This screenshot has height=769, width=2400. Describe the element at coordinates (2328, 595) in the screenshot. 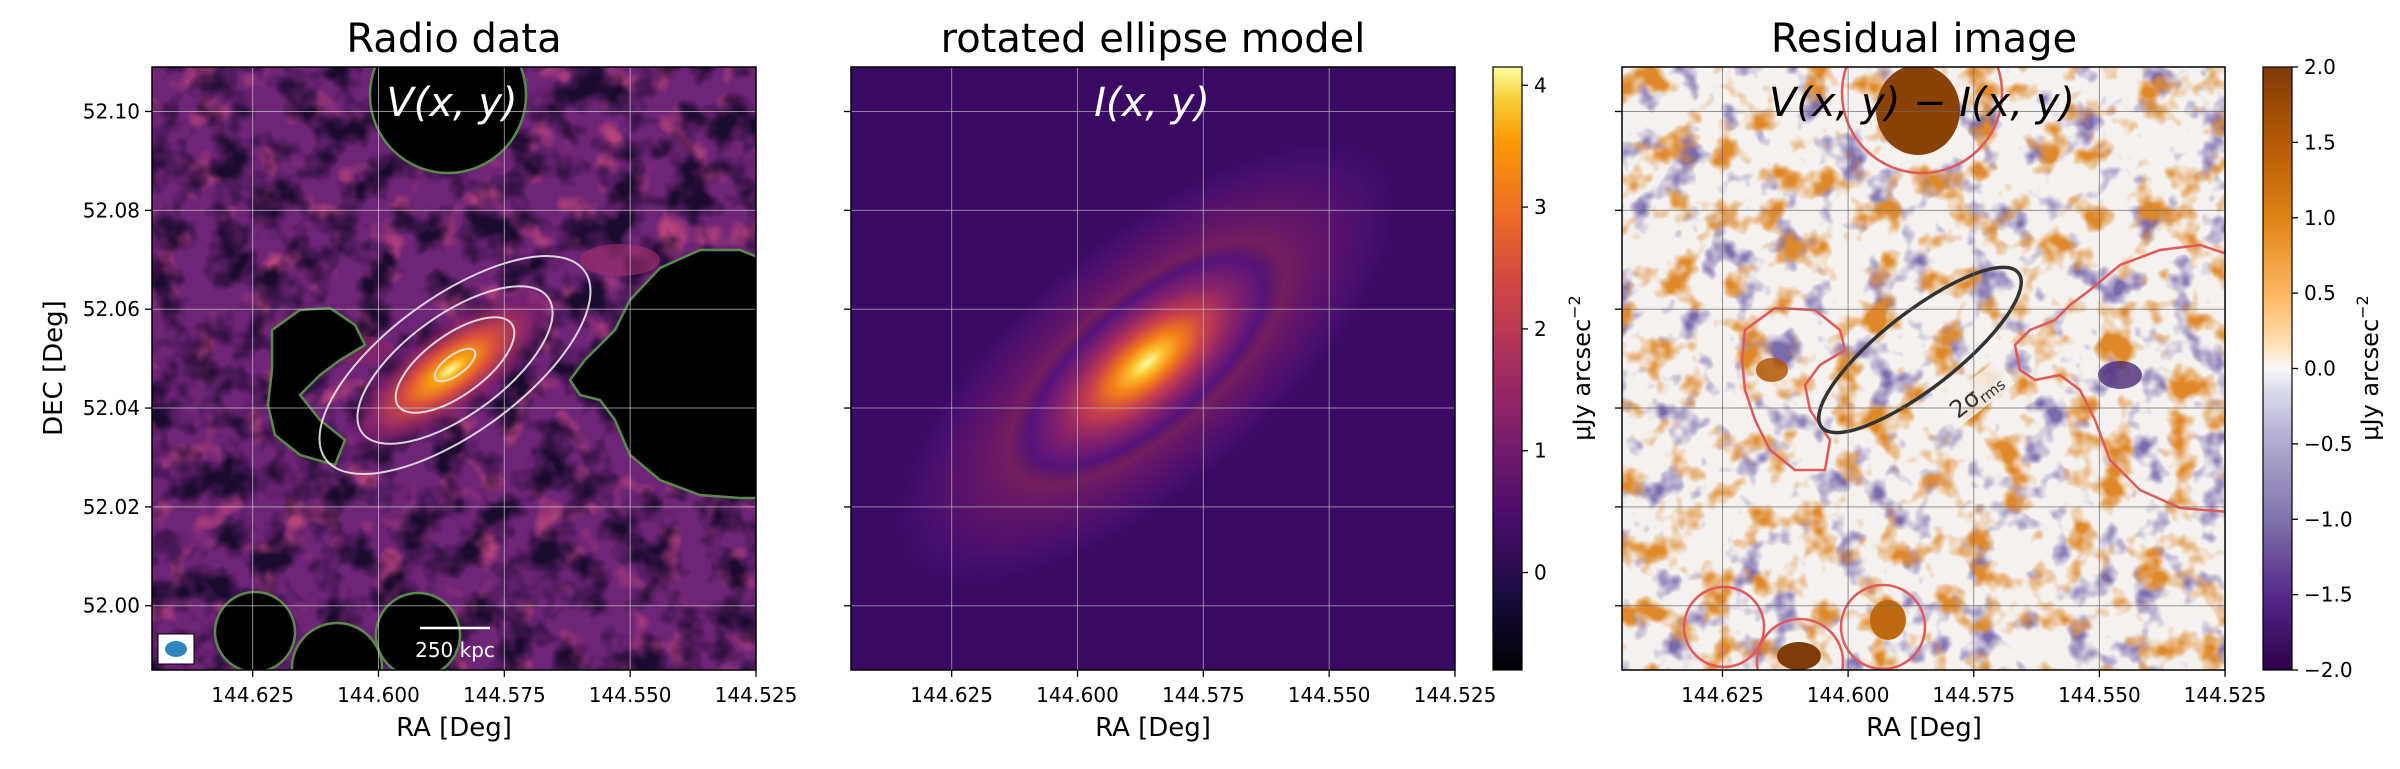

I see `colorbar-tick-label: −1.5` at that location.